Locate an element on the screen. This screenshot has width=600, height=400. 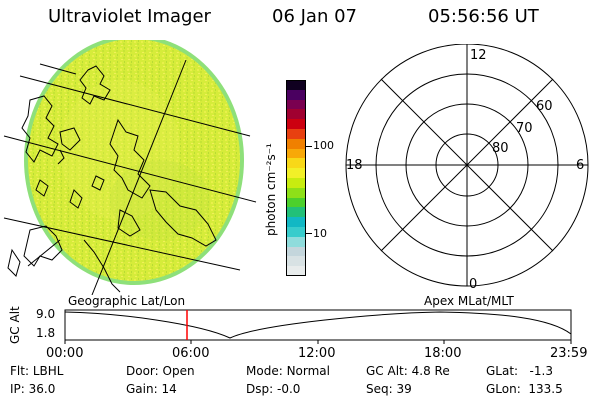
observation-time: 05:56:56 UT is located at coordinates (483, 16).